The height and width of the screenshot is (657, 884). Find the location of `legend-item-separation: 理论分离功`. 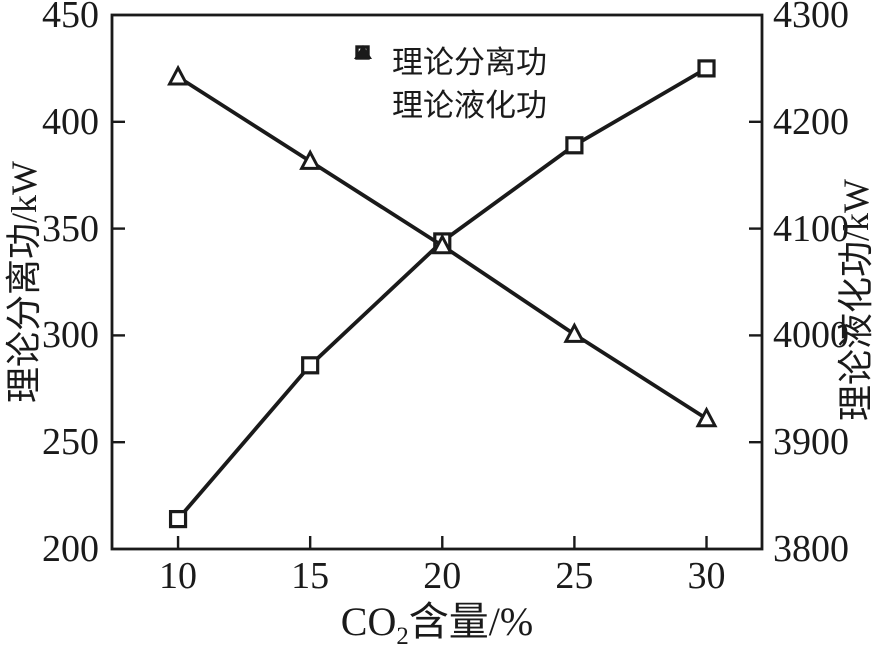

legend-item-separation: 理论分离功 is located at coordinates (449, 62).